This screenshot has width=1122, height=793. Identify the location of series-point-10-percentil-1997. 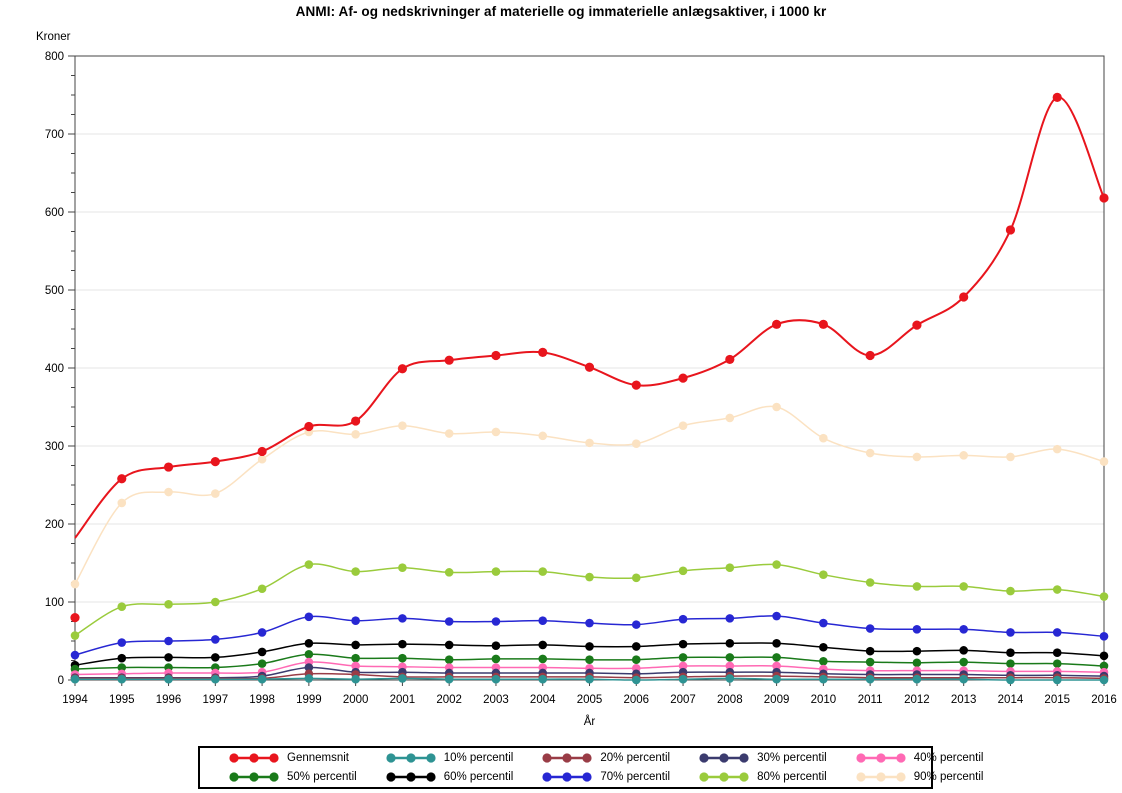
(215, 679).